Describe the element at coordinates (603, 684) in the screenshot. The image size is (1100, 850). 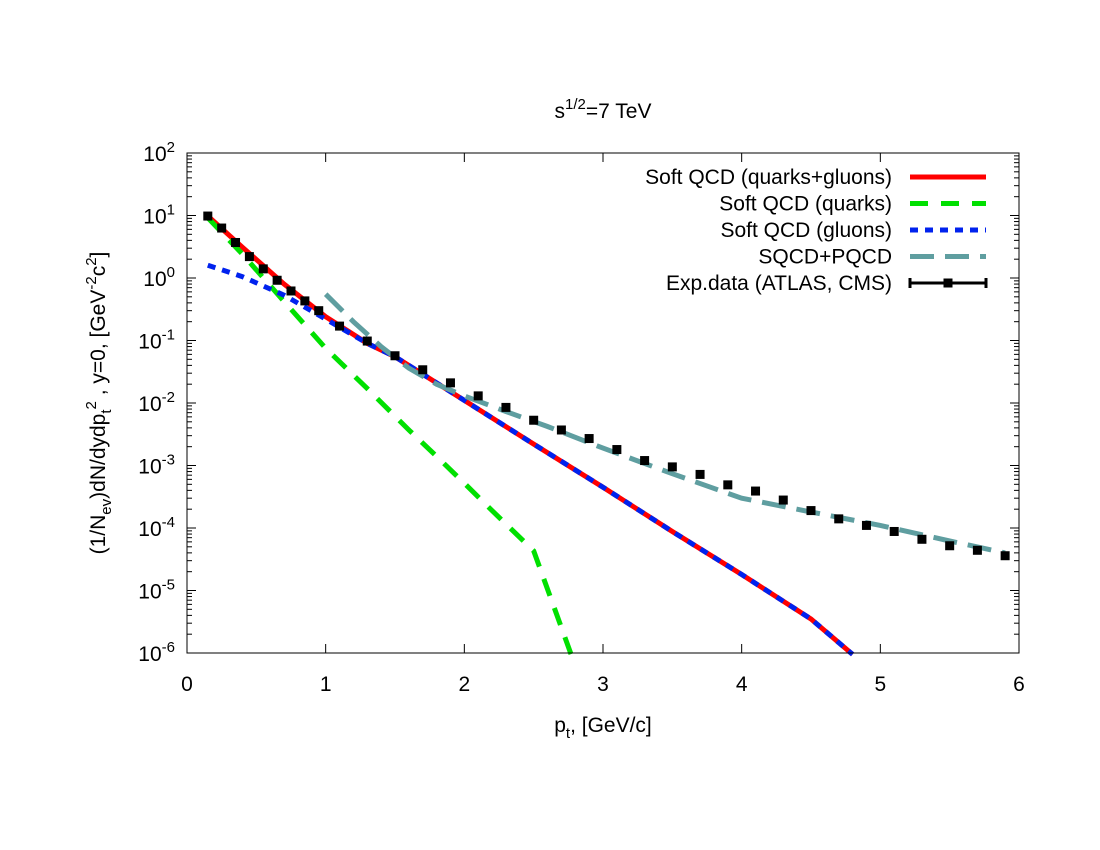
I see `x-tick-label: 3` at that location.